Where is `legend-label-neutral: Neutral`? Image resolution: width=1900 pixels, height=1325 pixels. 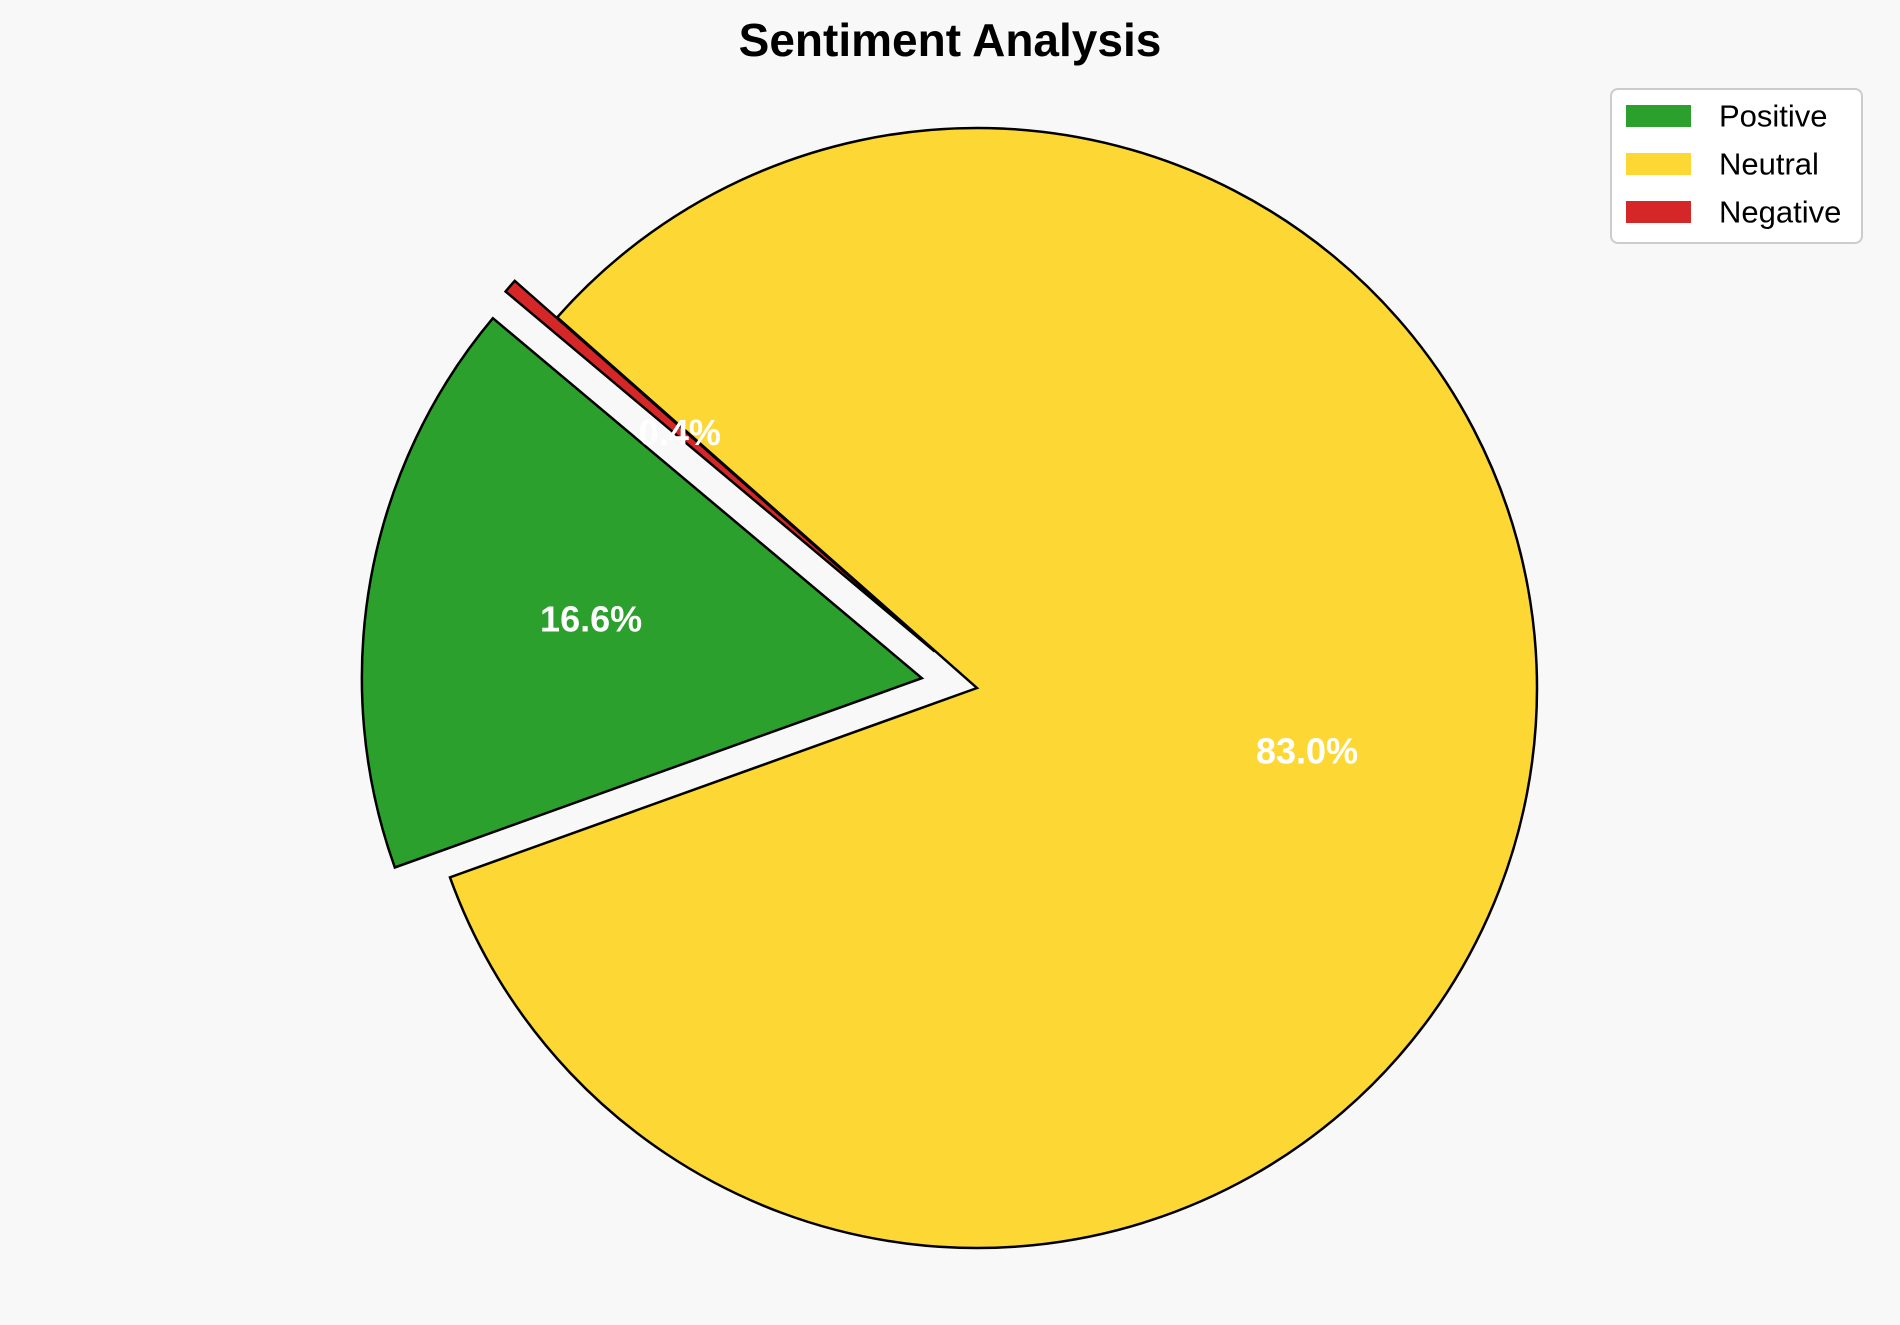
legend-label-neutral: Neutral is located at coordinates (1769, 164).